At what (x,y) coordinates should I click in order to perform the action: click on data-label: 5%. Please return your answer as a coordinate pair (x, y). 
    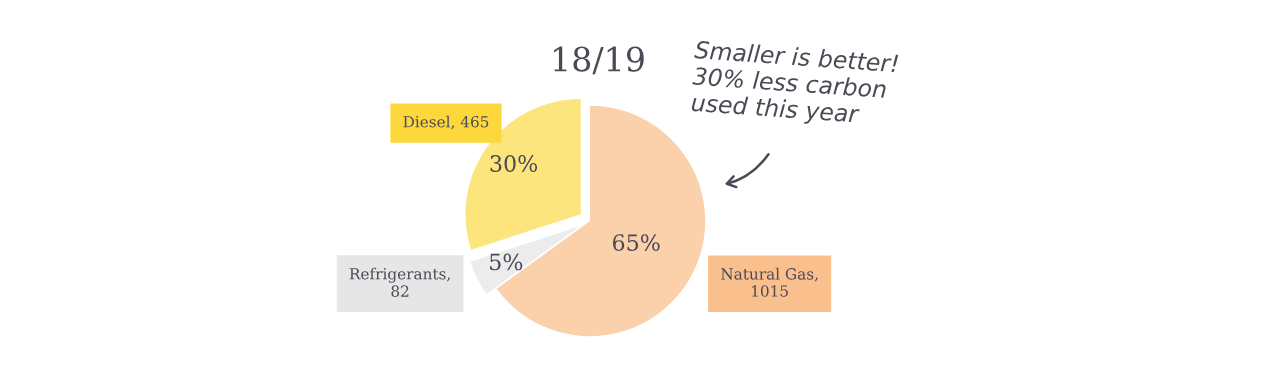
    Looking at the image, I should click on (506, 262).